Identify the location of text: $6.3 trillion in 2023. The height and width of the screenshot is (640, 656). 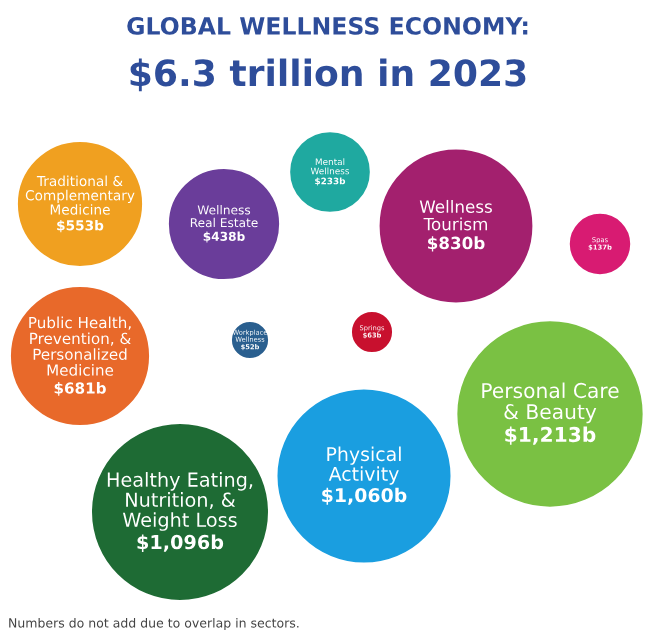
(328, 75).